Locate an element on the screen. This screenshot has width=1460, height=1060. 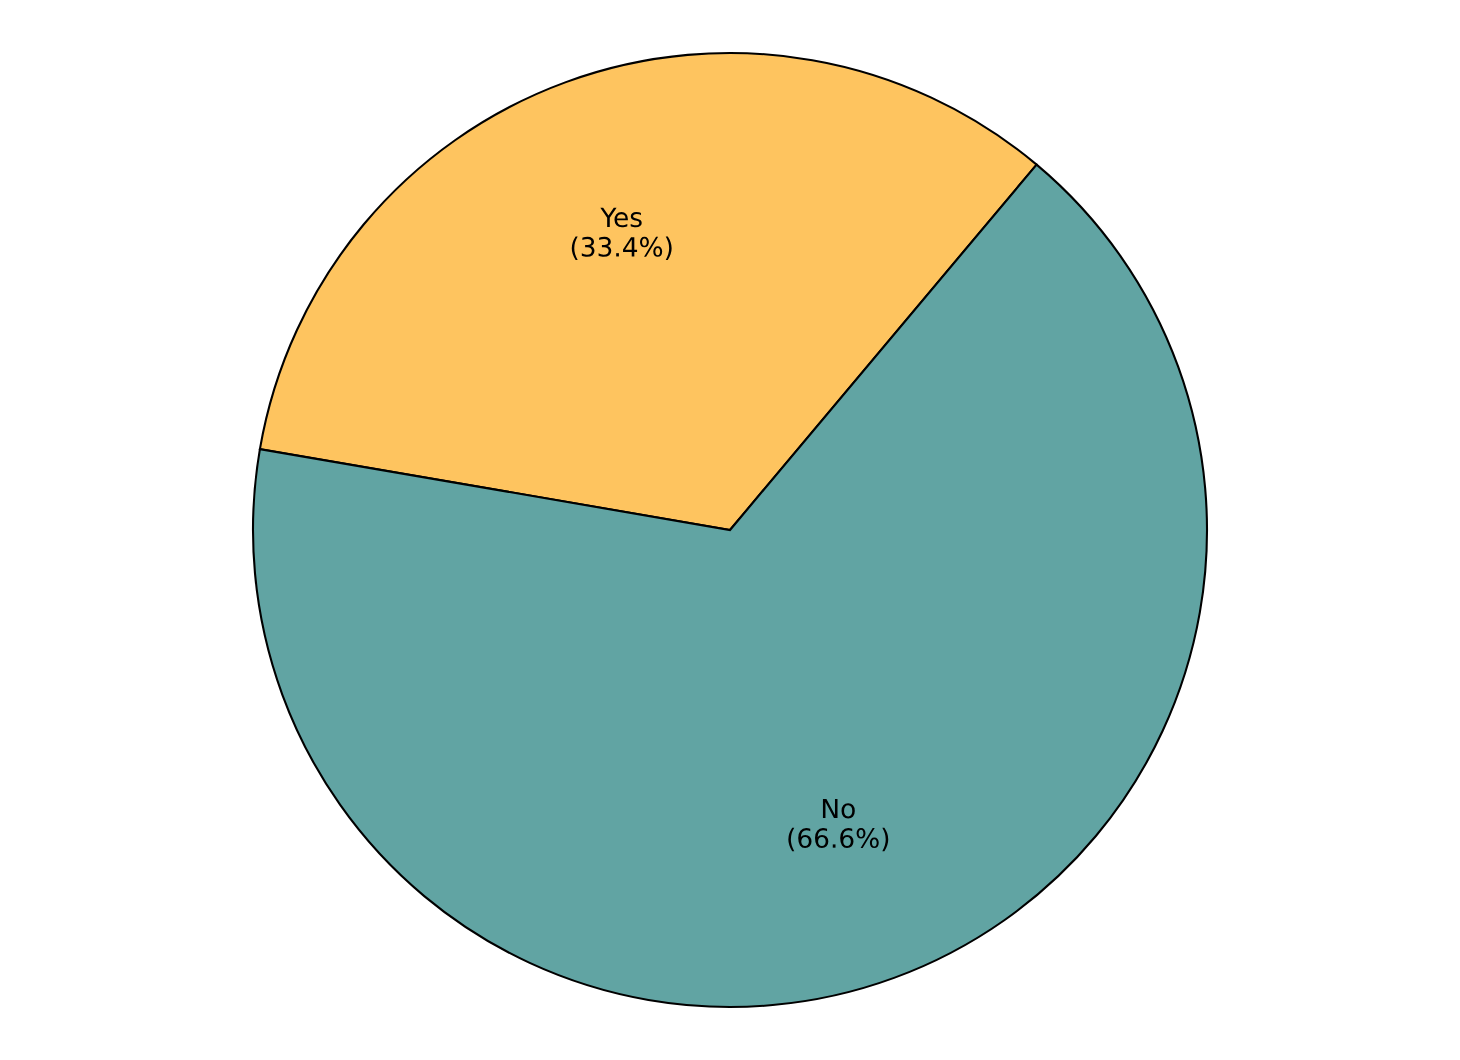
data-label: (33.4%) is located at coordinates (621, 248).